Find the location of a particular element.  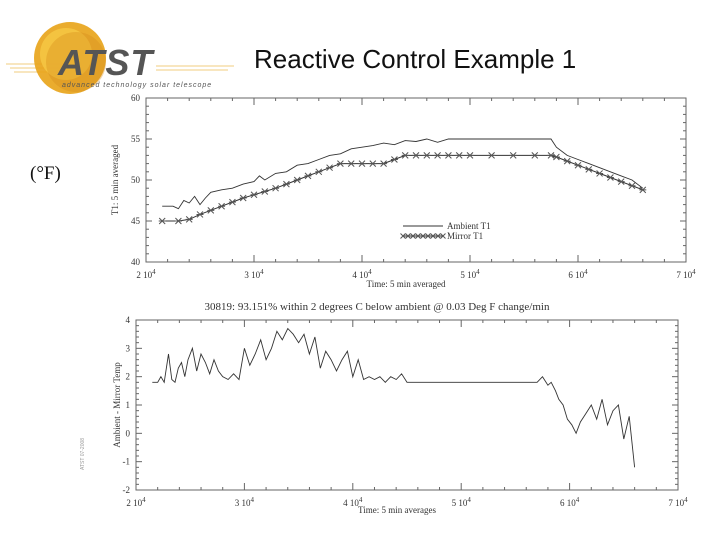

y-tick-label: 40 is located at coordinates (136, 262).